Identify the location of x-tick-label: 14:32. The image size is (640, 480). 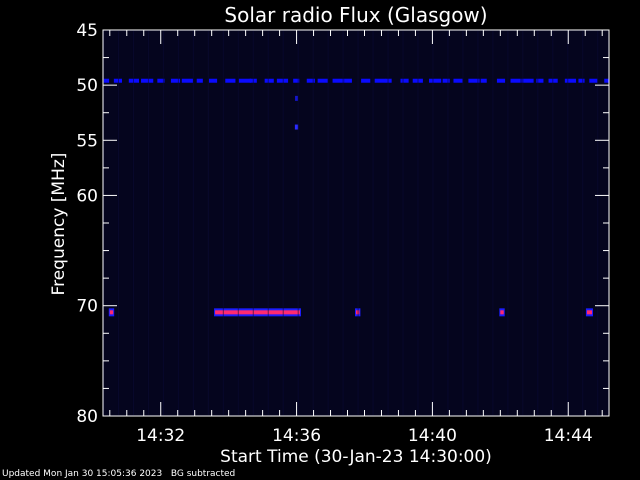
(160, 436).